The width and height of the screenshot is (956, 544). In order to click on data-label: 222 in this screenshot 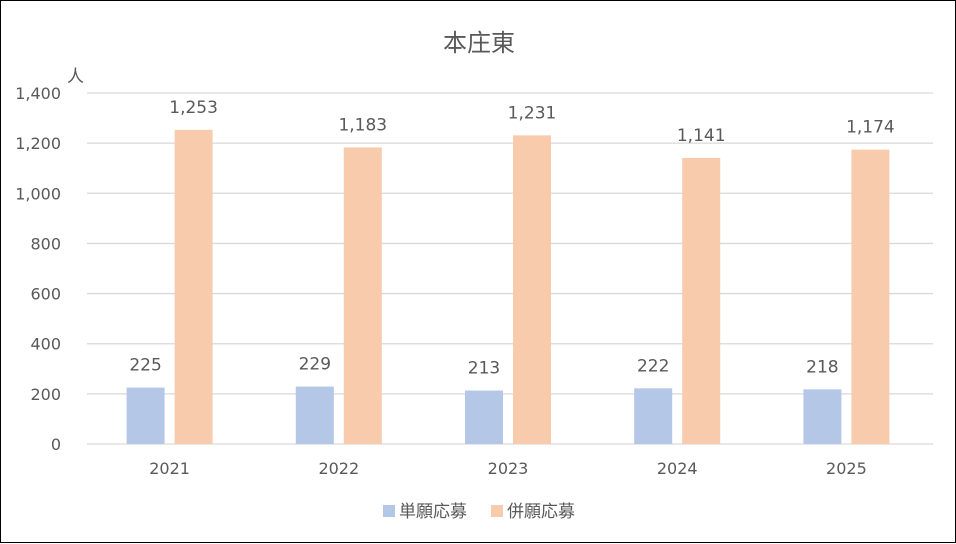, I will do `click(653, 366)`.